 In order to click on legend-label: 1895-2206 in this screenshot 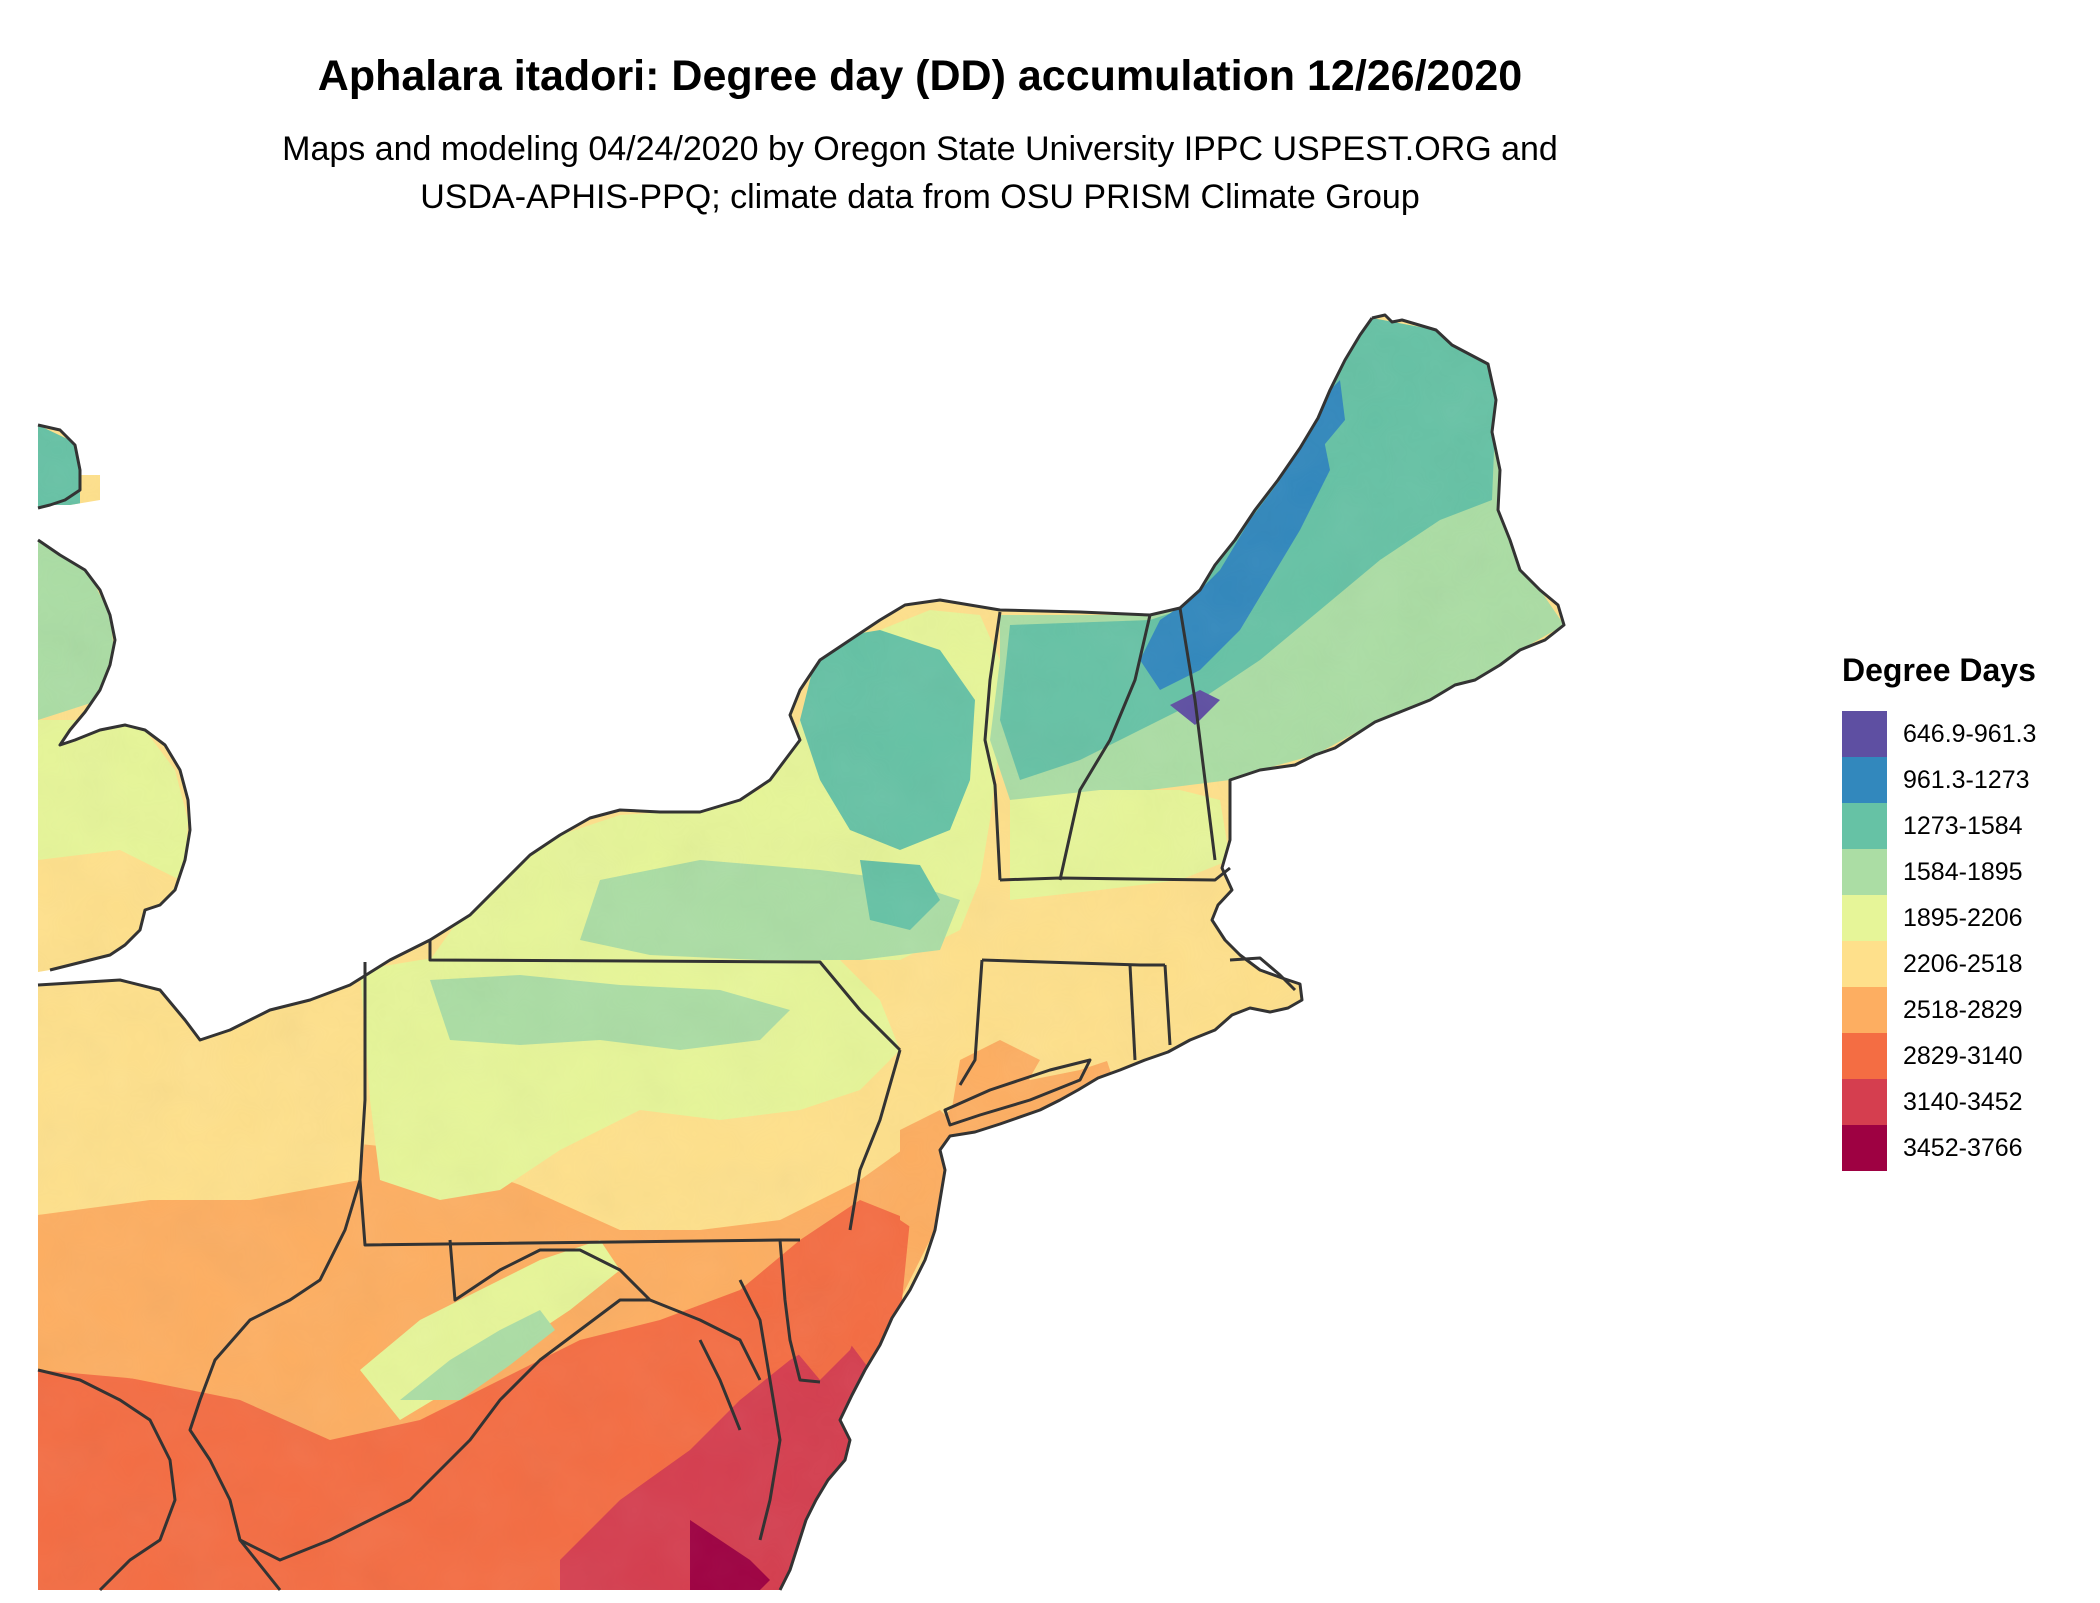, I will do `click(1963, 917)`.